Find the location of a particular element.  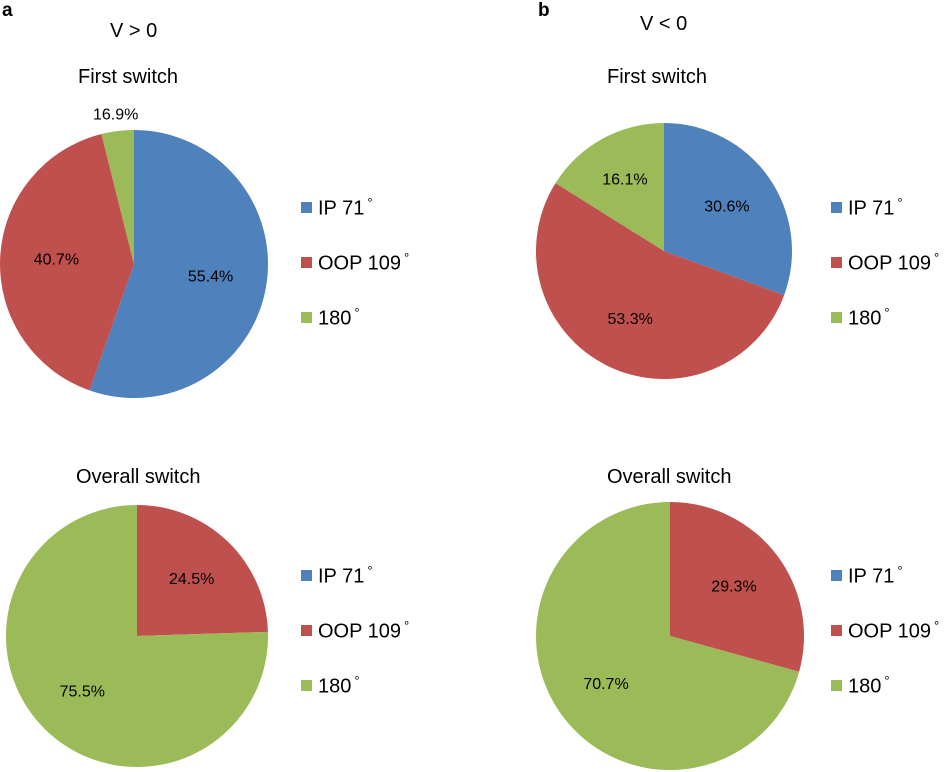

pie-chart-a-overall-switch: 24.5% 75.5% is located at coordinates (137, 636).